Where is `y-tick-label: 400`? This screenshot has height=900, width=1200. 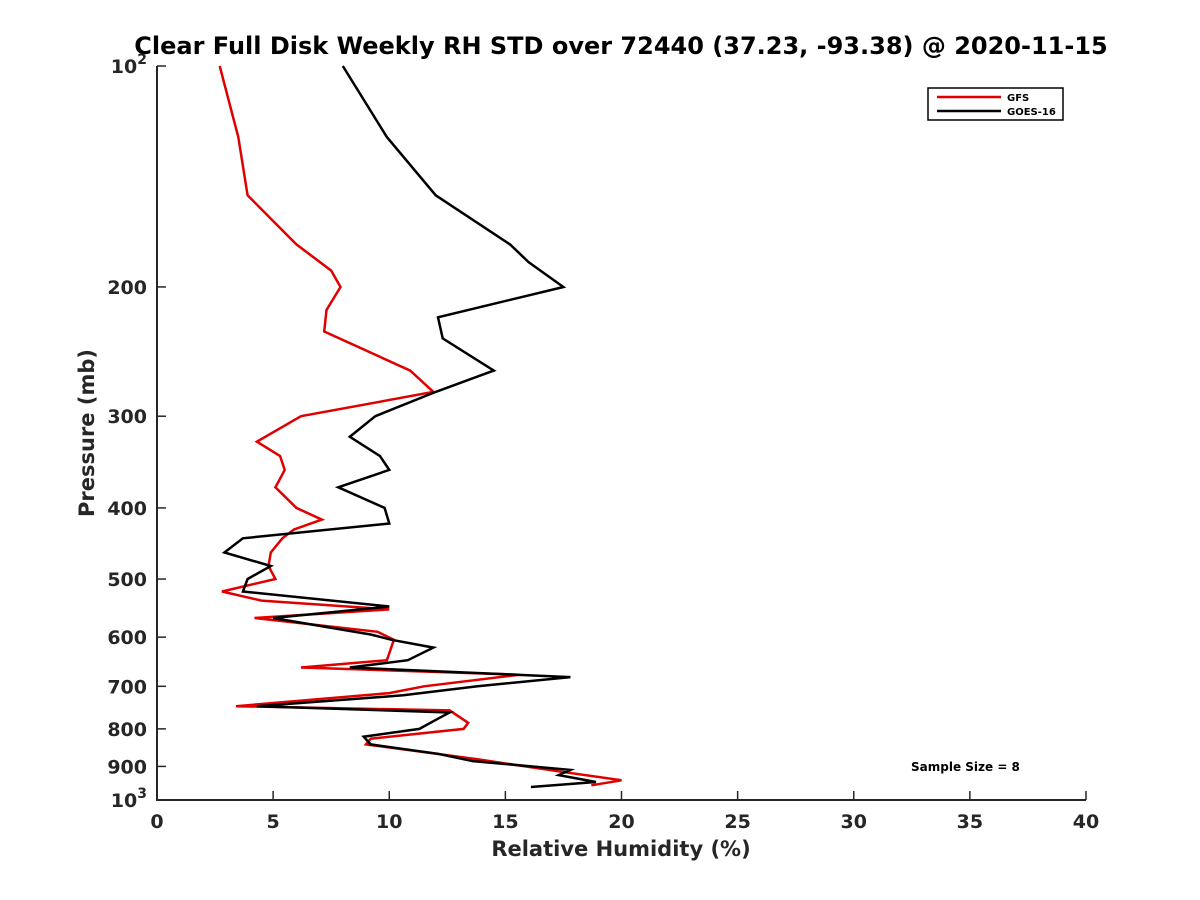
y-tick-label: 400 is located at coordinates (127, 509).